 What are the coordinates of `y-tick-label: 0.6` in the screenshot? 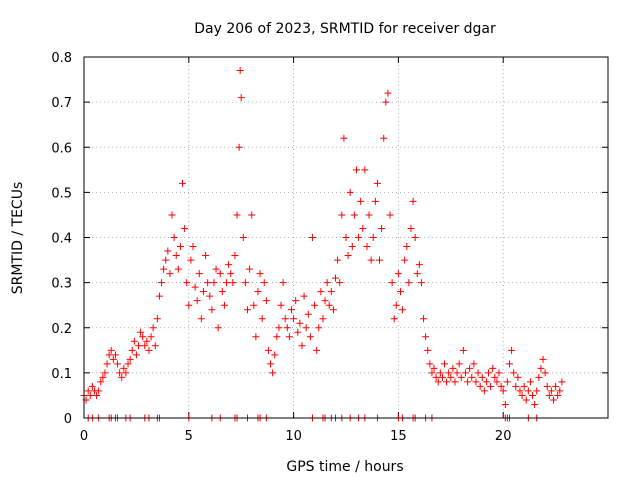 It's located at (61, 148).